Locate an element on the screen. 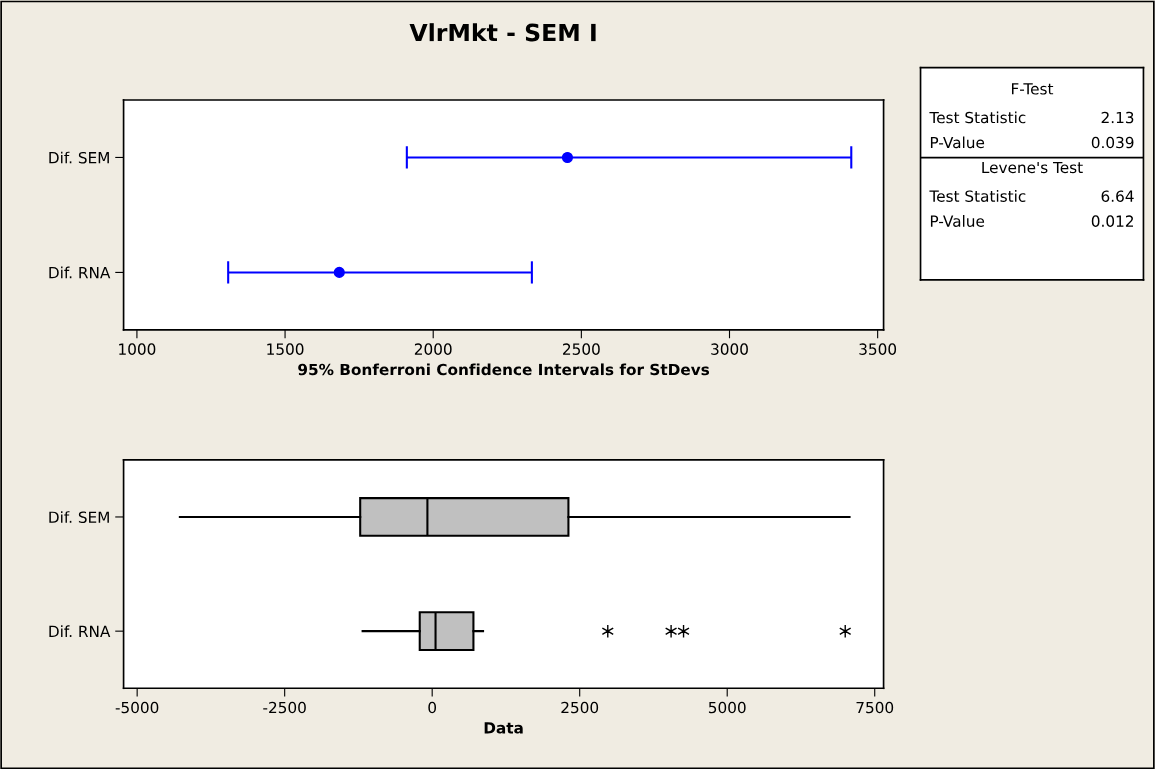 This screenshot has height=769, width=1155. x-axis-title: 95% Bonferroni Confidence Intervals for StDevs is located at coordinates (504, 369).